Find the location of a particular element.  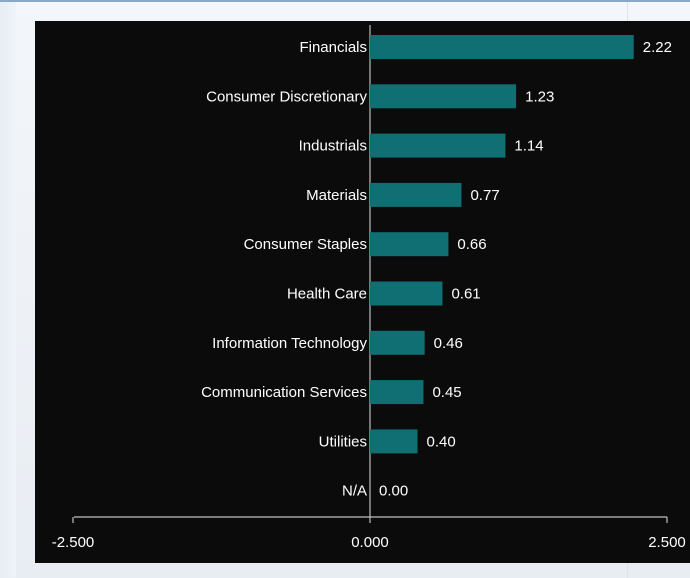

category-label: Information Technology is located at coordinates (289, 343).